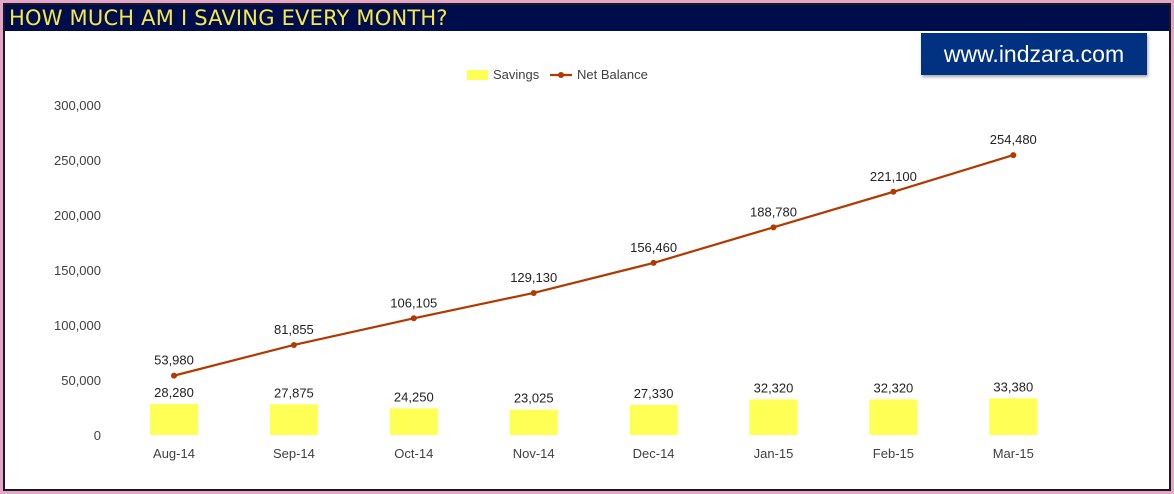  I want to click on x-tick-label: Oct-14, so click(413, 453).